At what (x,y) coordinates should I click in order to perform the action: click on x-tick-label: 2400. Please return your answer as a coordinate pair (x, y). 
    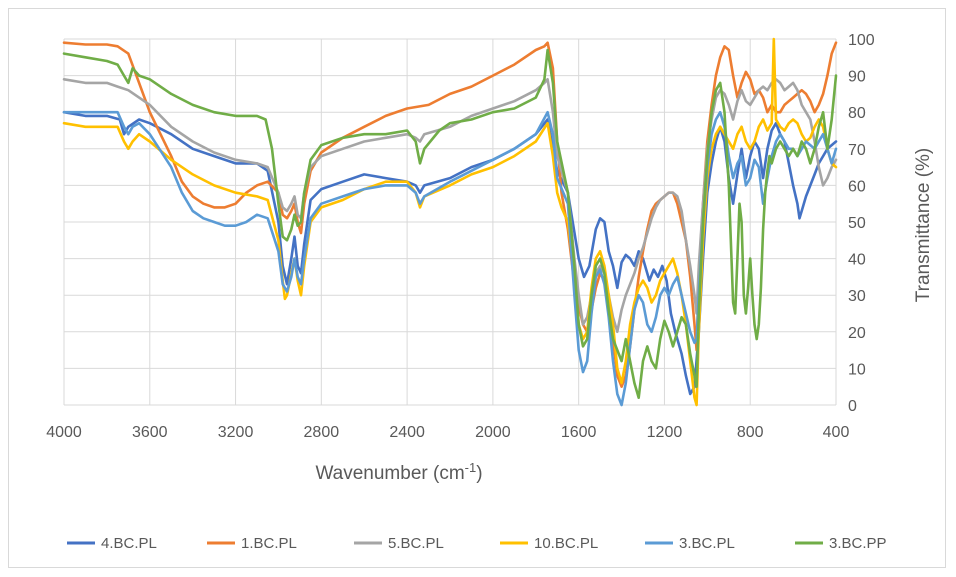
    Looking at the image, I should click on (407, 432).